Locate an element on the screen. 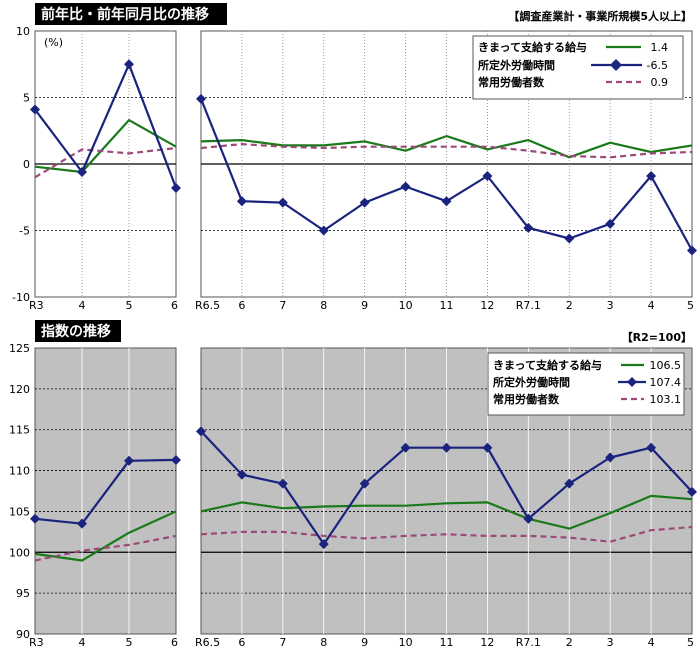 The width and height of the screenshot is (700, 652). top-right-x-tick-label: 3 is located at coordinates (610, 305).